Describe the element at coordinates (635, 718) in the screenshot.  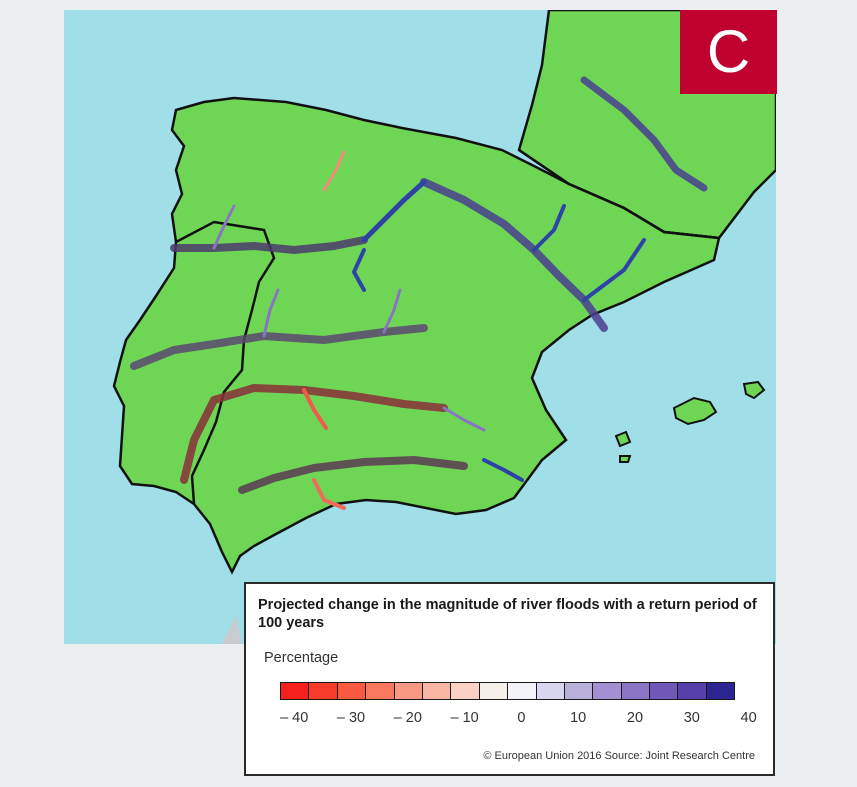
I see `legend-tick-label: 20` at that location.